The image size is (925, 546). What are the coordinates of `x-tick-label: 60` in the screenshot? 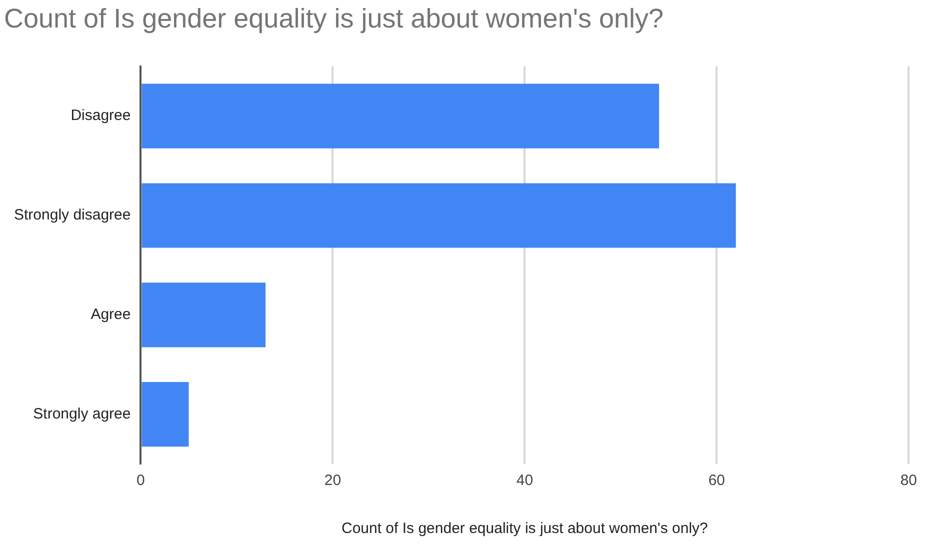 It's located at (717, 481).